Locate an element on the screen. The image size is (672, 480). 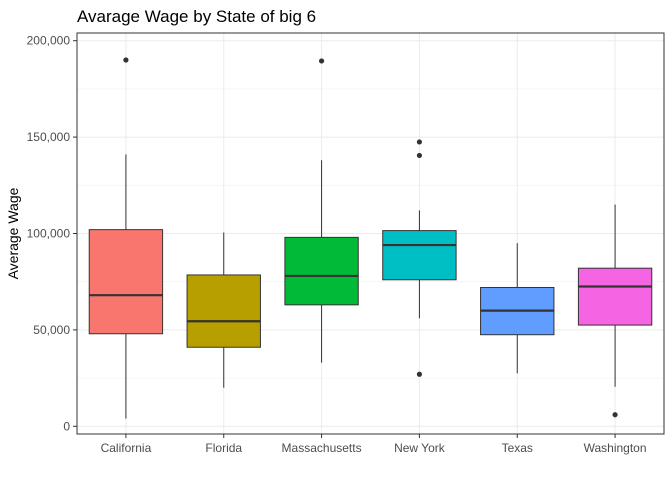
y-axis-title: Average Wage is located at coordinates (13, 233).